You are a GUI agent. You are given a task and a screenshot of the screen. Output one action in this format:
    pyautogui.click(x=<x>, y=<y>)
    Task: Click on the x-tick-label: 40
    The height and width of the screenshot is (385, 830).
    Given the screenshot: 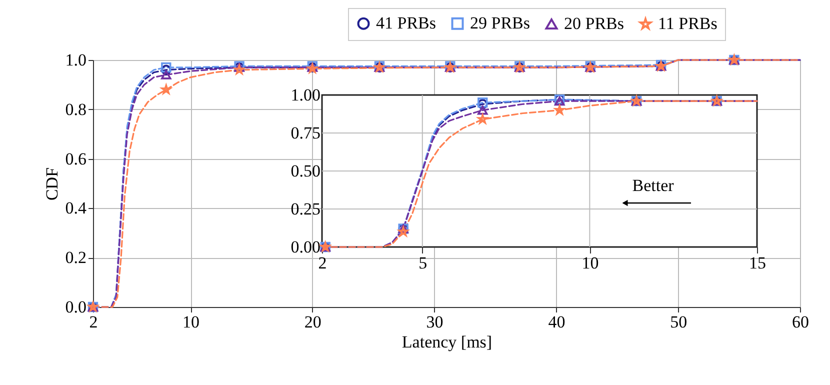 What is the action you would take?
    pyautogui.click(x=557, y=322)
    